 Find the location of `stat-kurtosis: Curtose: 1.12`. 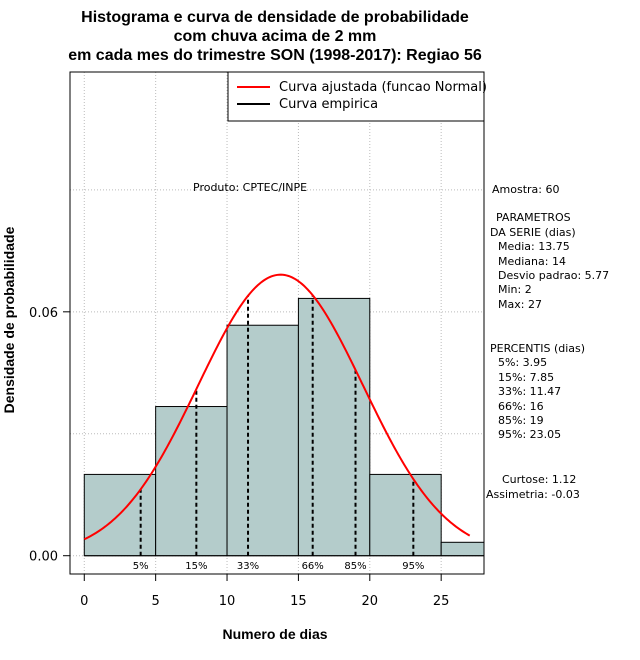

stat-kurtosis: Curtose: 1.12 is located at coordinates (539, 479).